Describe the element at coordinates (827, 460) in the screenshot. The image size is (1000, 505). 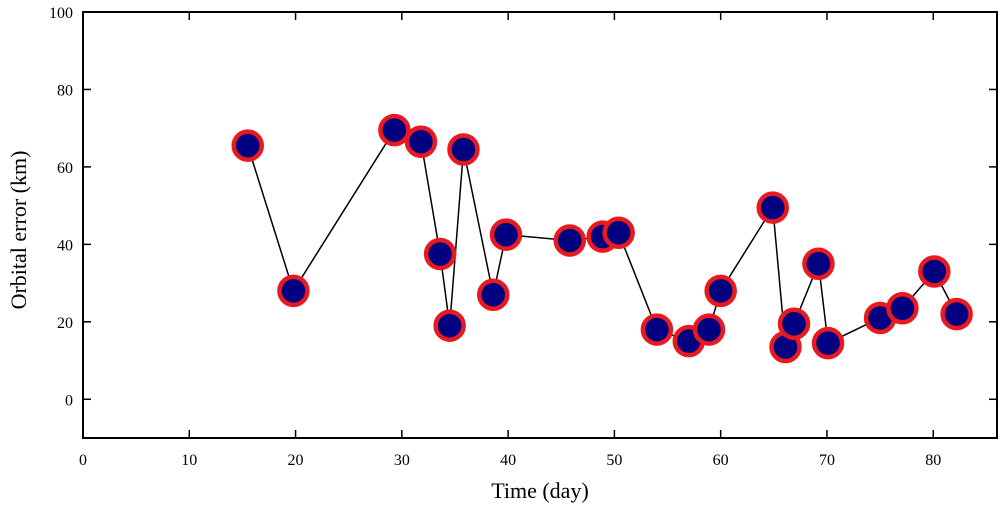
I see `x-tick-label: 70` at that location.